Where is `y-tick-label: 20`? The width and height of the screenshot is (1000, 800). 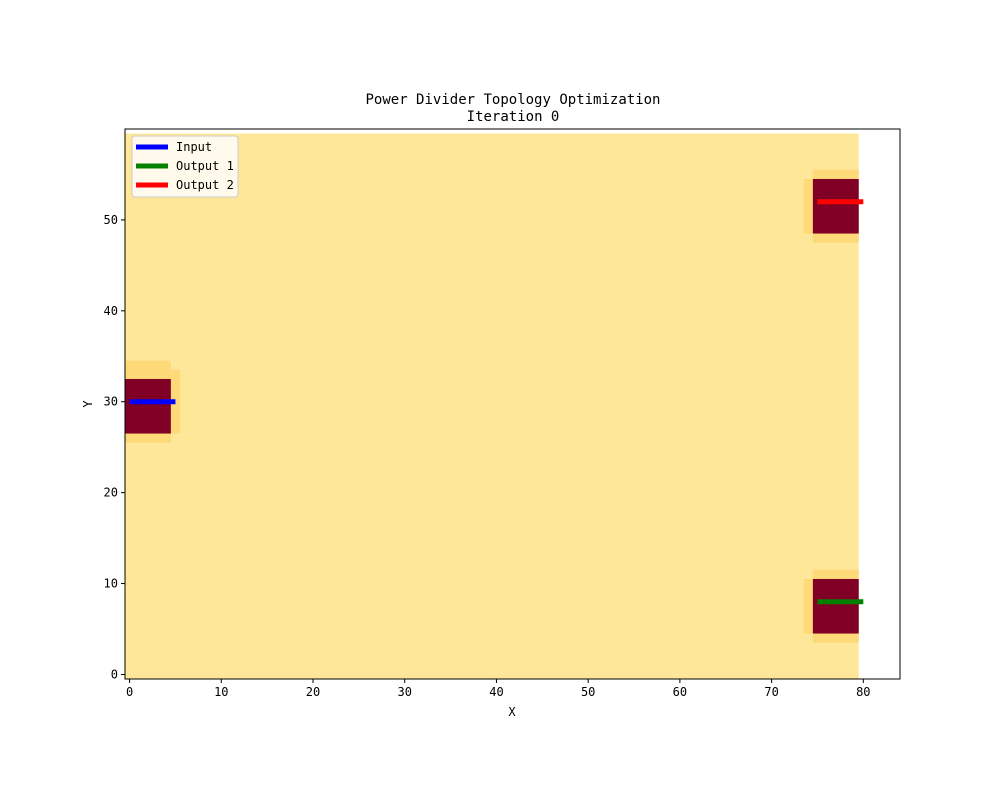 y-tick-label: 20 is located at coordinates (111, 493).